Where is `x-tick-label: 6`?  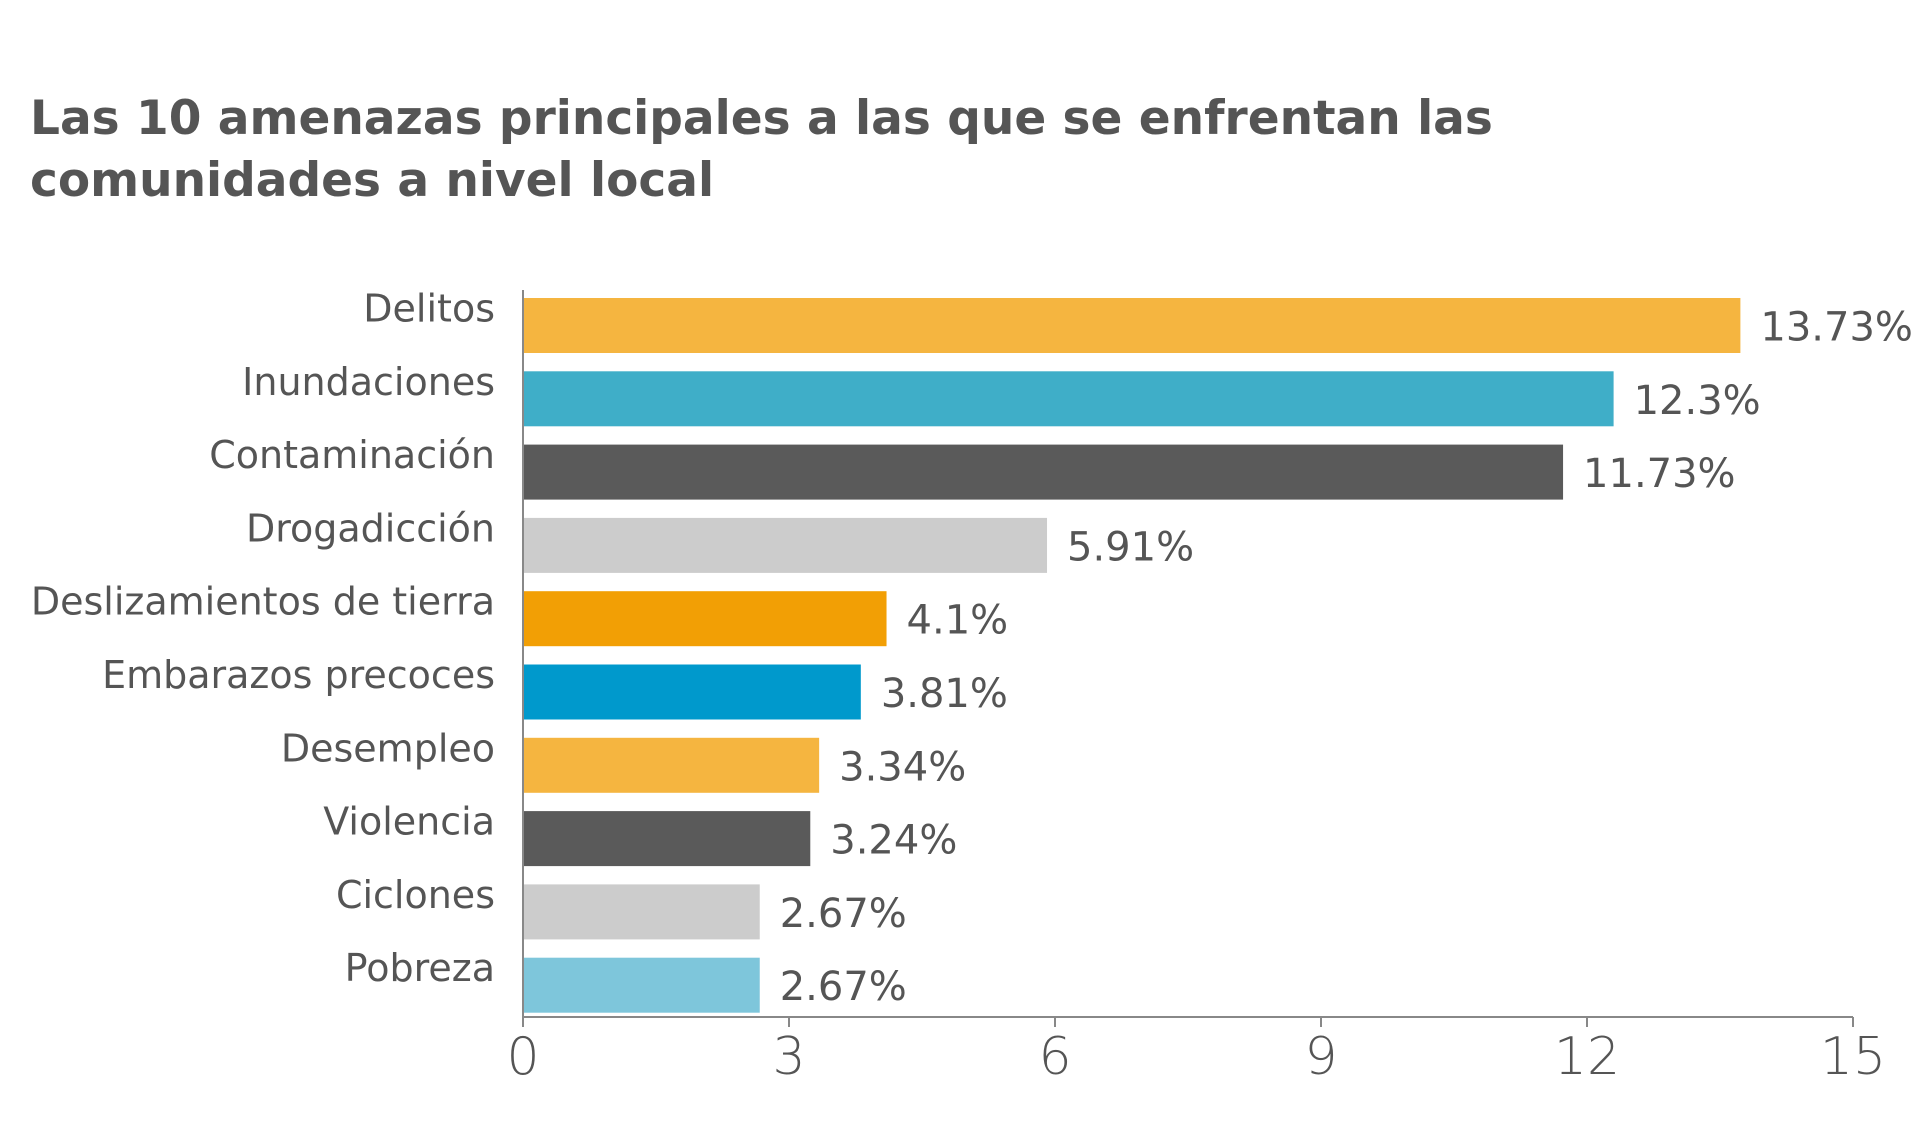 x-tick-label: 6 is located at coordinates (1054, 1057).